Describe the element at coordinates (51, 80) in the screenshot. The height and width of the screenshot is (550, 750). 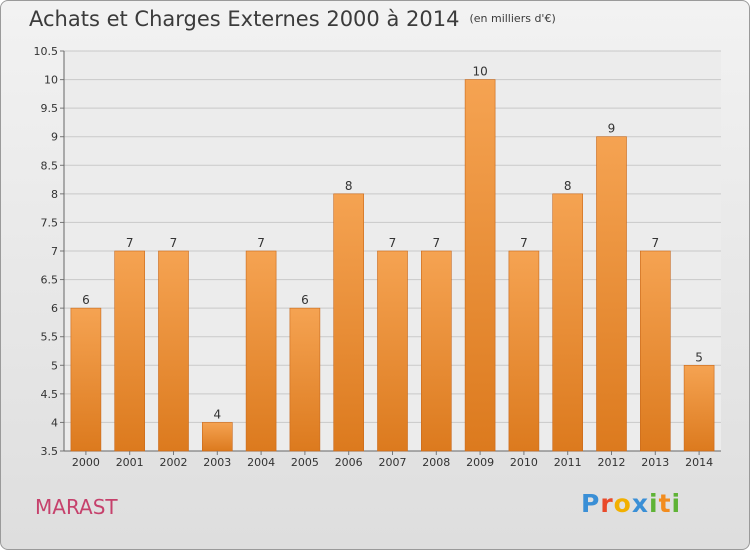
I see `y-tick-label: 10` at that location.